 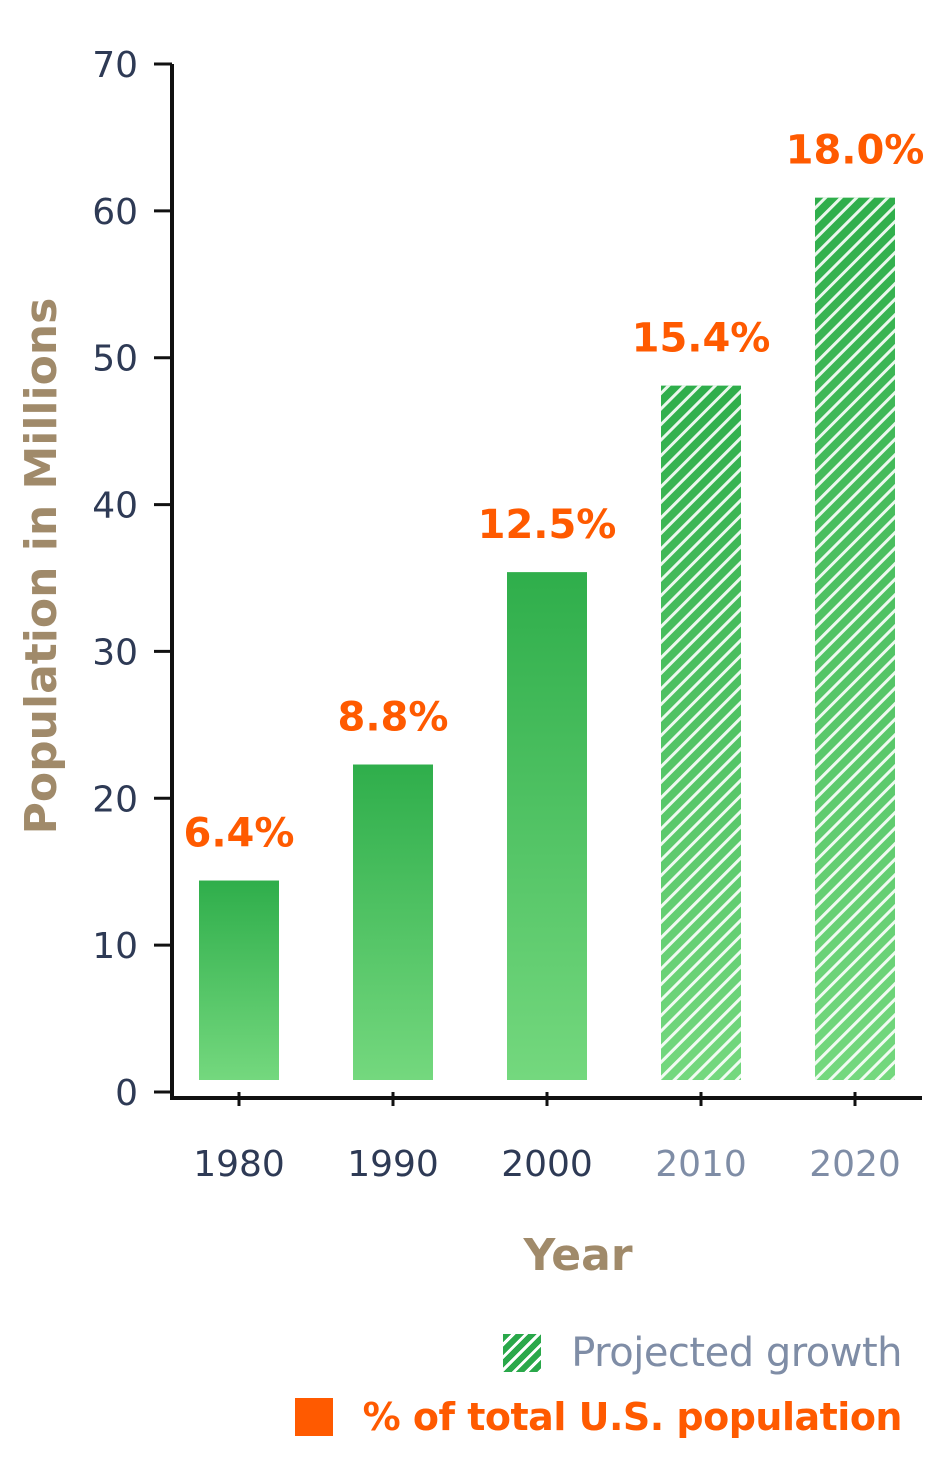 I want to click on y-tick-label: 20, so click(x=115, y=799).